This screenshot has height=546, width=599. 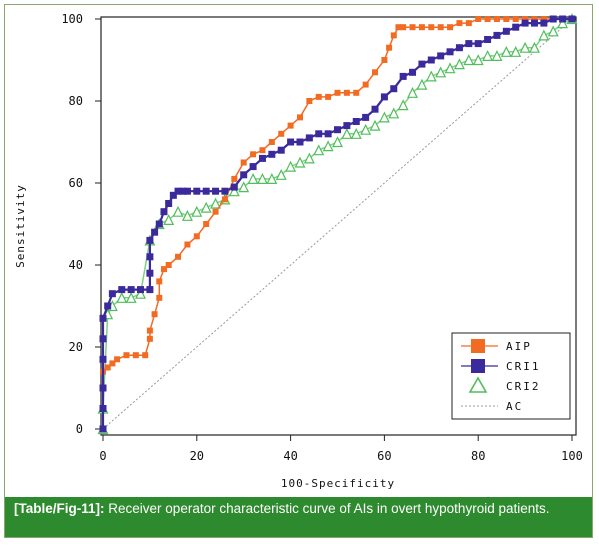 What do you see at coordinates (72, 19) in the screenshot?
I see `y-tick-label: 100` at bounding box center [72, 19].